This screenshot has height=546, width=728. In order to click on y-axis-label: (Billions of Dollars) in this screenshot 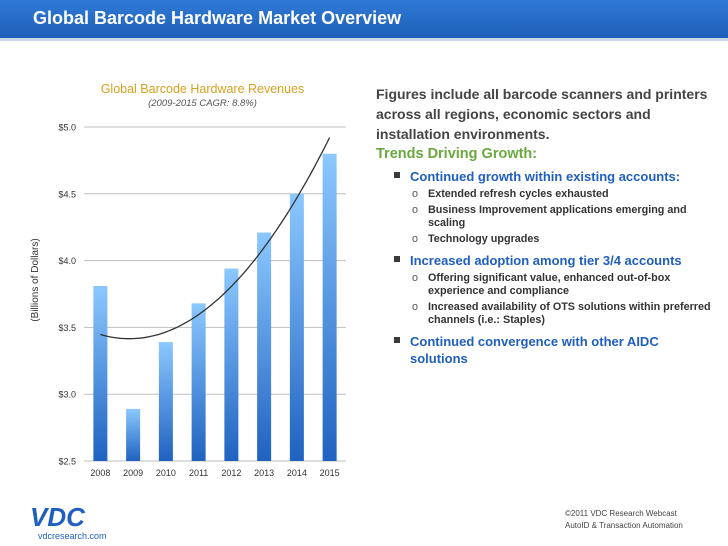, I will do `click(35, 279)`.